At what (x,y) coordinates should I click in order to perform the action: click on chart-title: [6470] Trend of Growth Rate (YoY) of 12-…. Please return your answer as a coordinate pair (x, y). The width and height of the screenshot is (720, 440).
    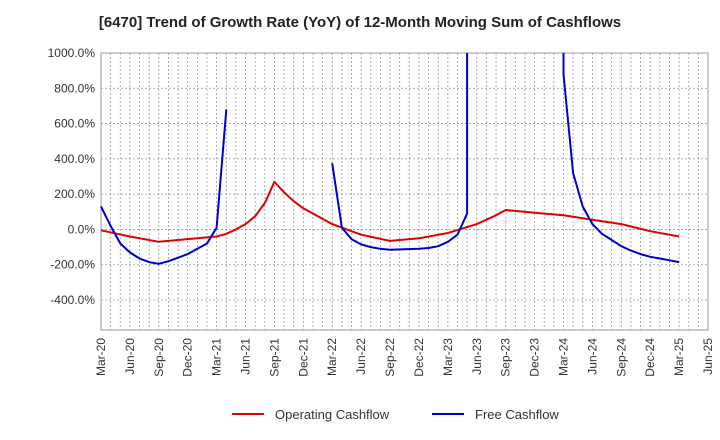
    Looking at the image, I should click on (360, 22).